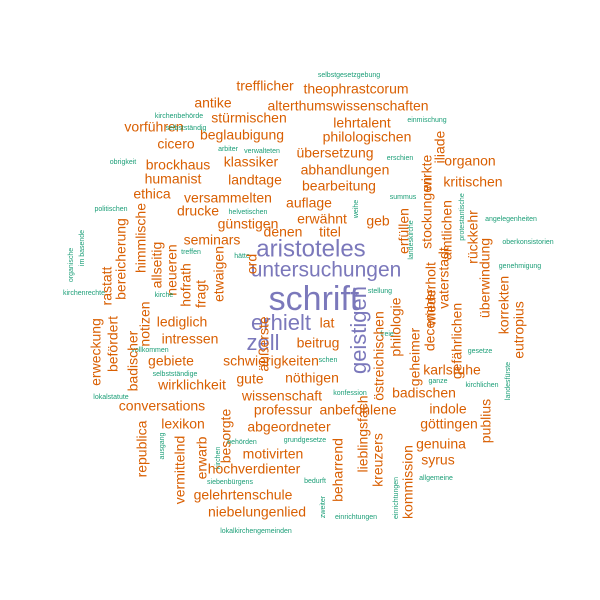  What do you see at coordinates (309, 203) in the screenshot?
I see `word-w039: auflage` at bounding box center [309, 203].